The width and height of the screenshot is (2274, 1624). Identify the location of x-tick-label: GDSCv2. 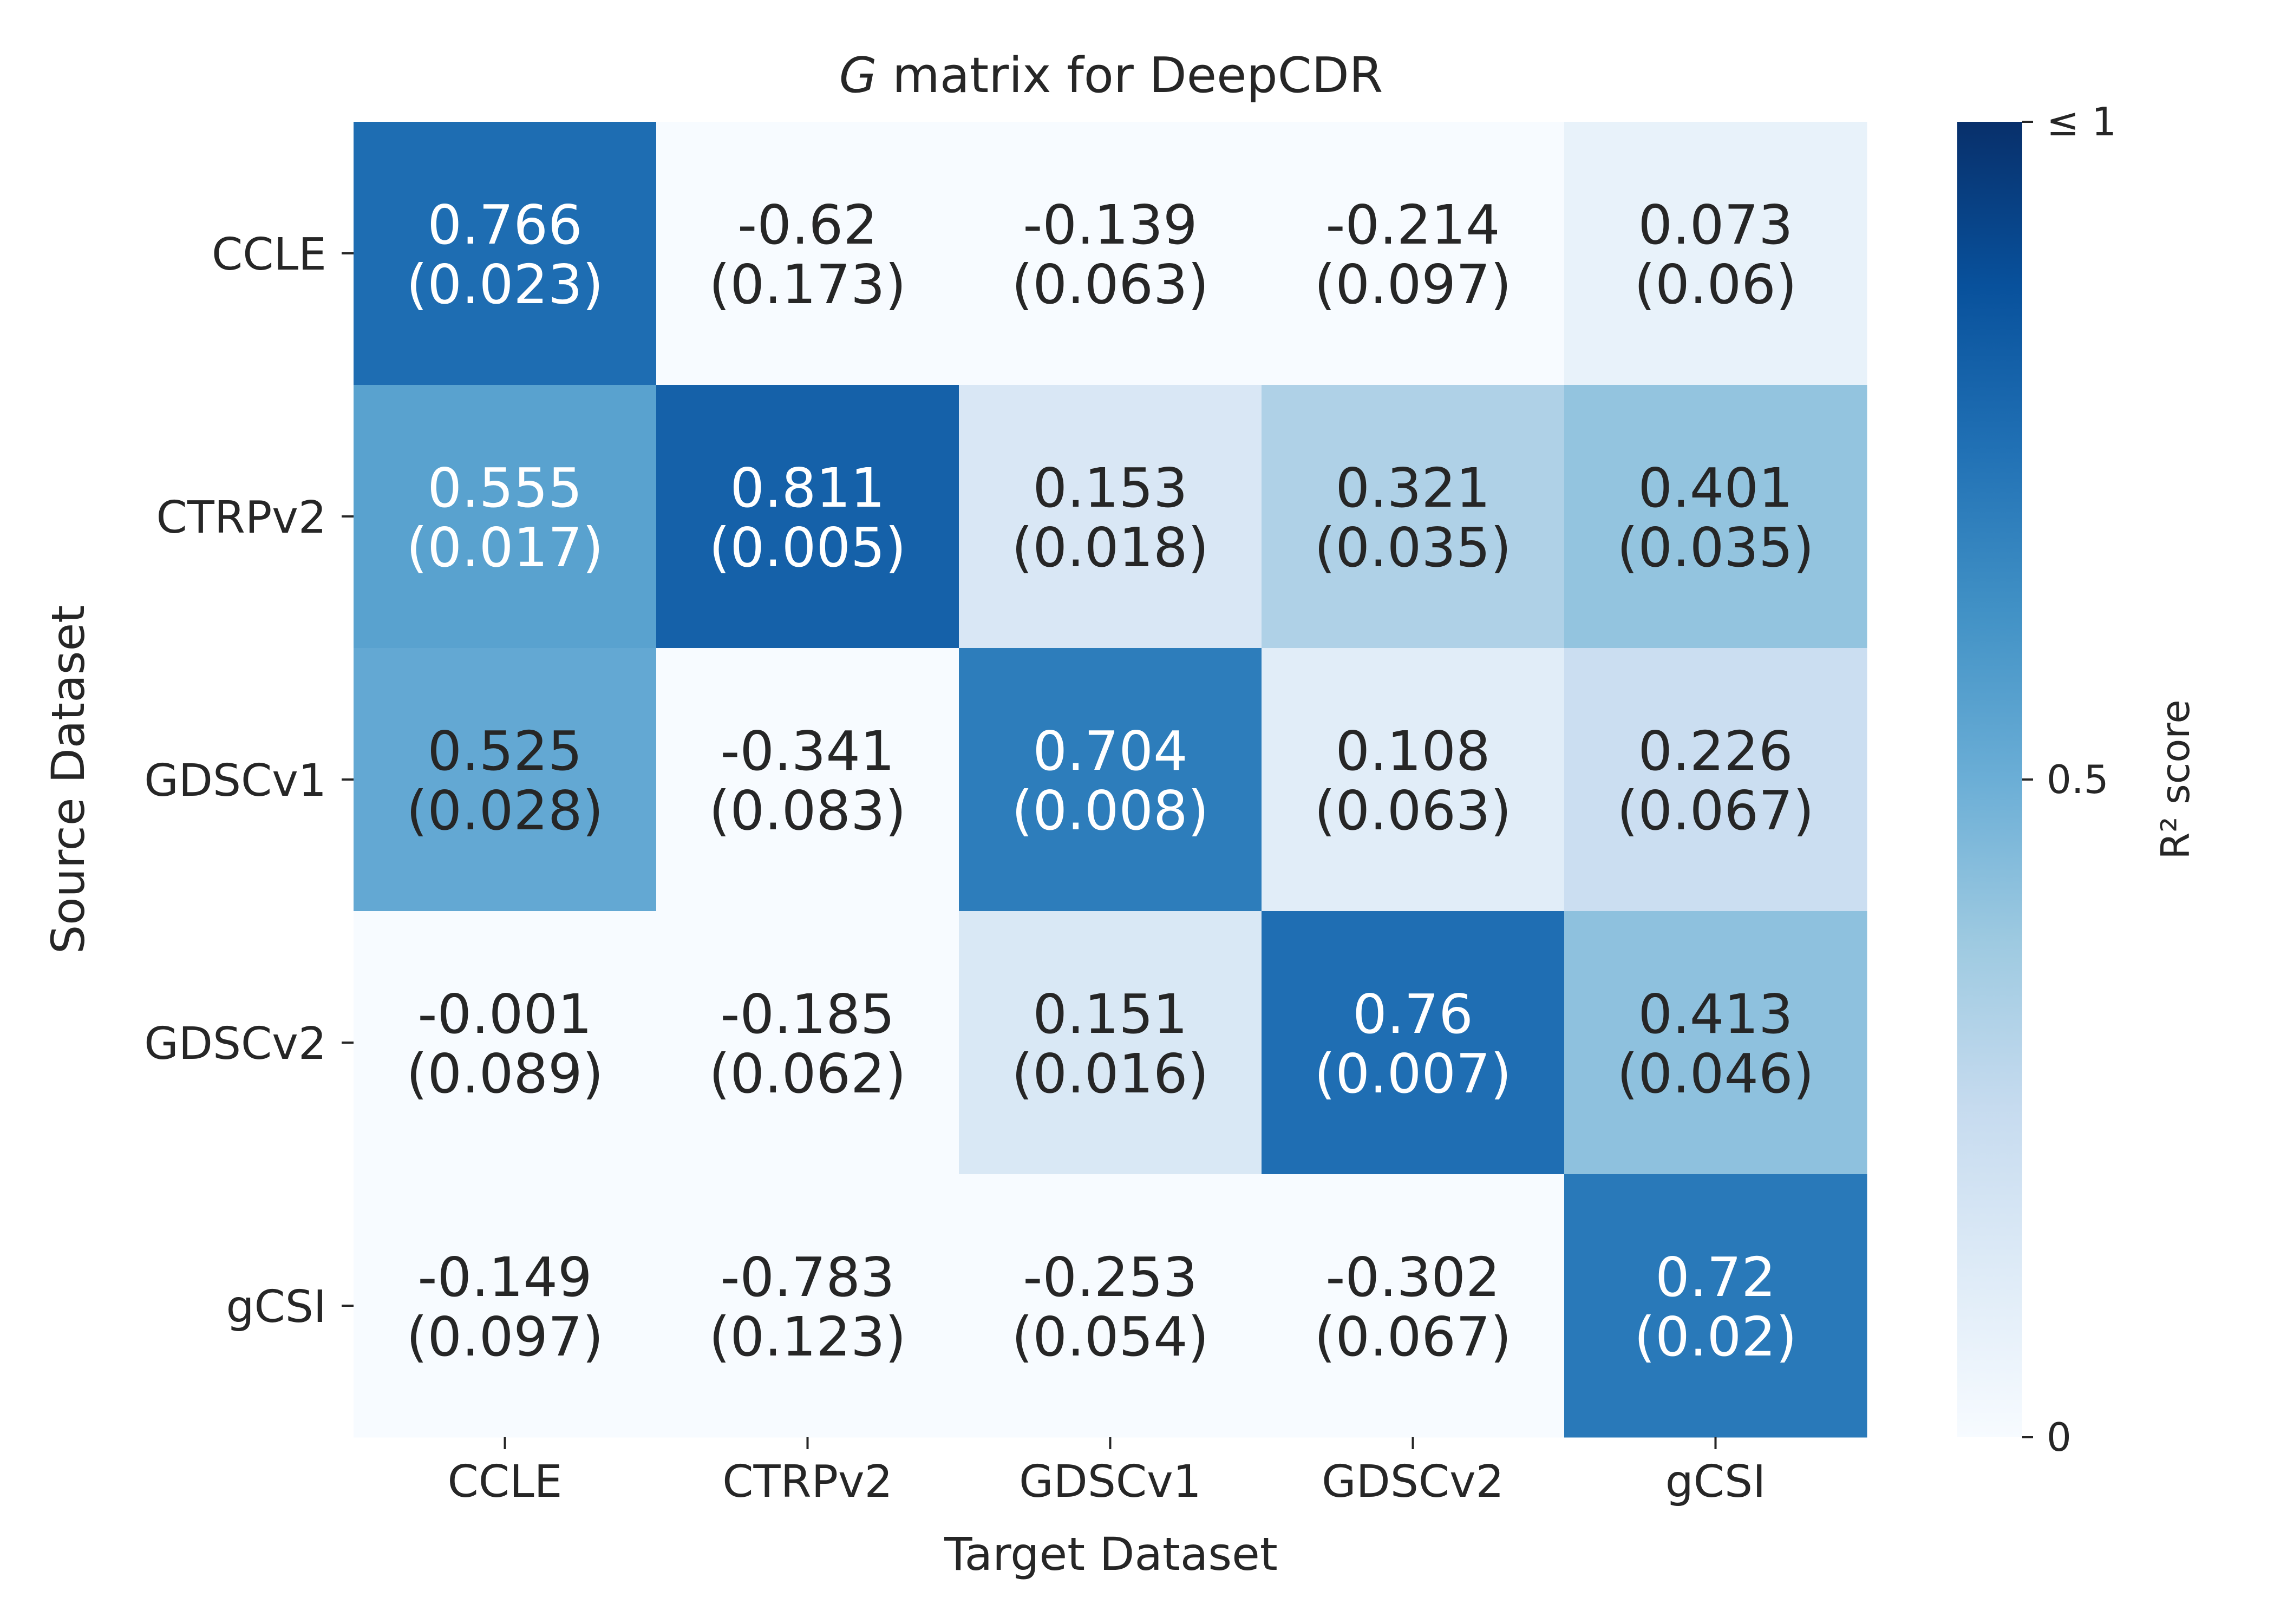
(1413, 1482).